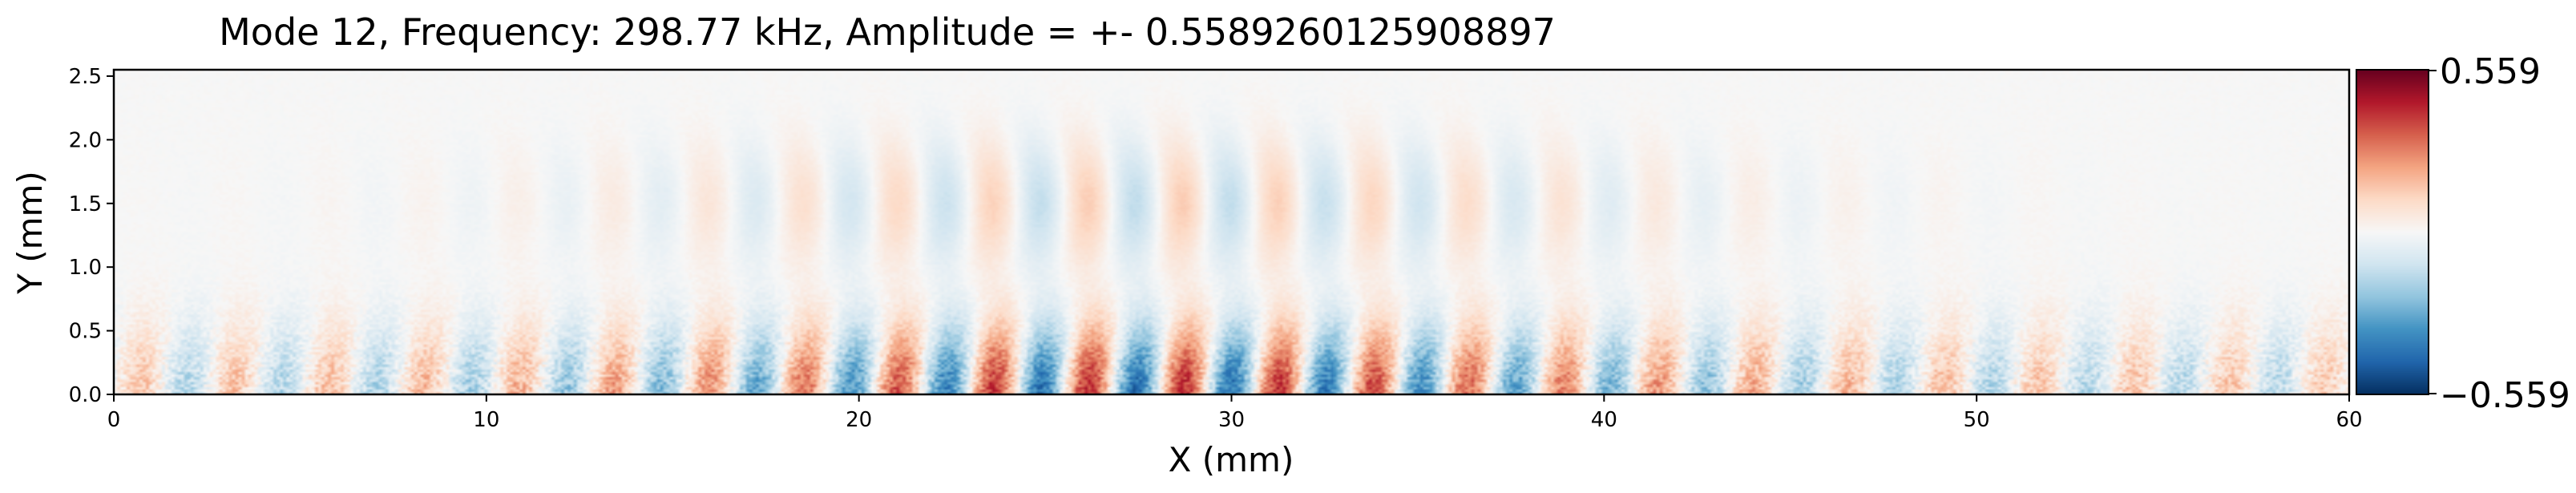  I want to click on x-tick-label: 10, so click(486, 420).